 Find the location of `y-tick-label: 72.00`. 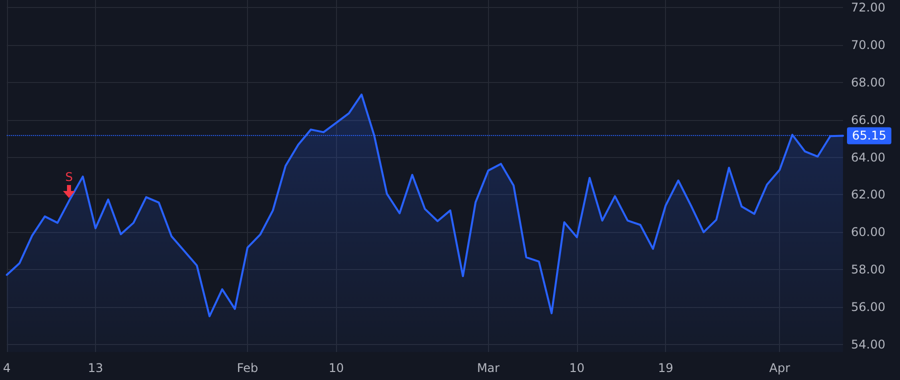

y-tick-label: 72.00 is located at coordinates (868, 7).